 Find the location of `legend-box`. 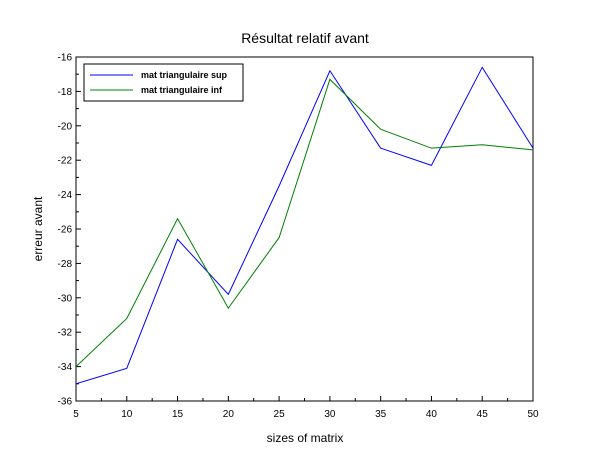

legend-box is located at coordinates (163, 82).